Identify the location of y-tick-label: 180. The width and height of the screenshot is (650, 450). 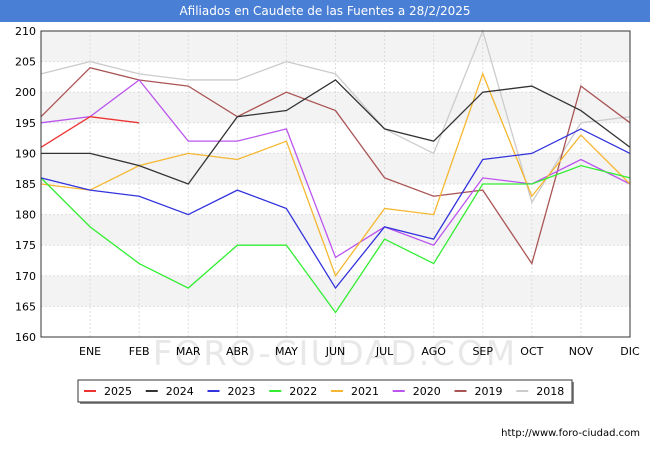
(25, 215).